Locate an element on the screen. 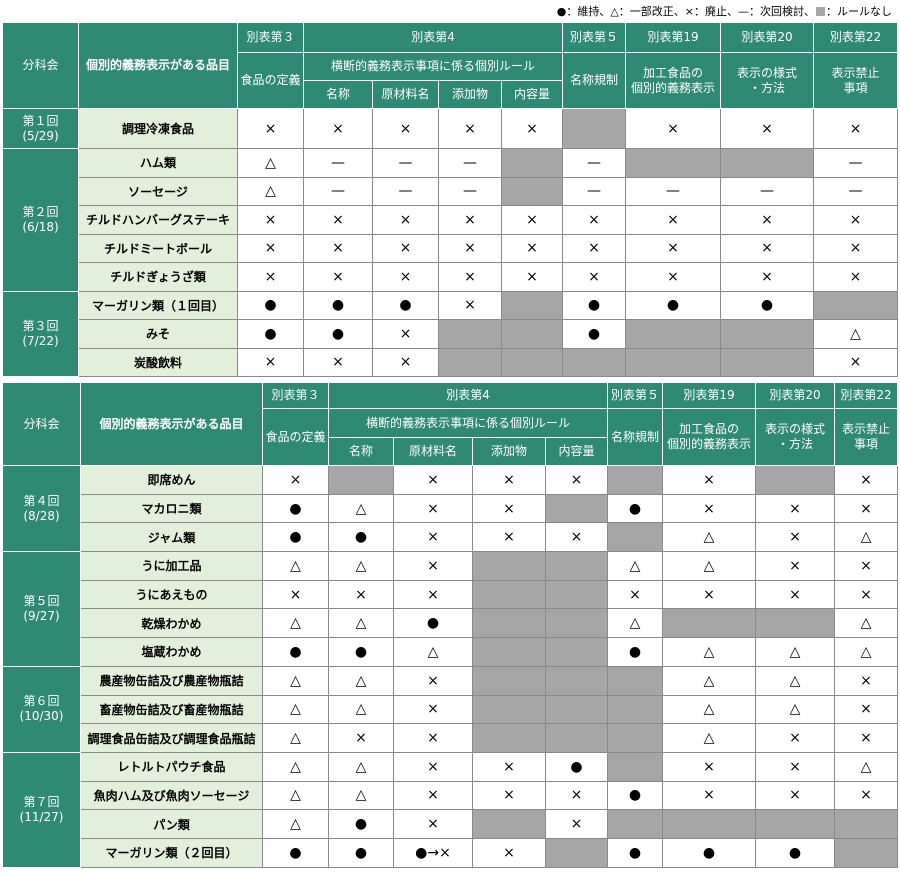 The height and width of the screenshot is (875, 900). session-cell: 第６回 (10/30) is located at coordinates (41, 709).